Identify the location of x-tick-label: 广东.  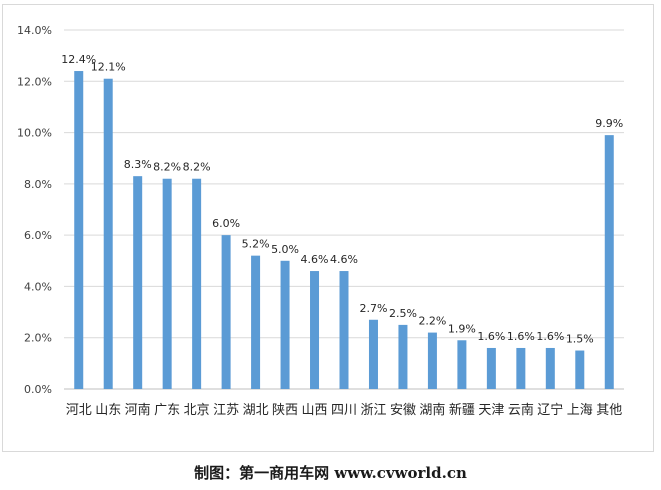
(167, 410).